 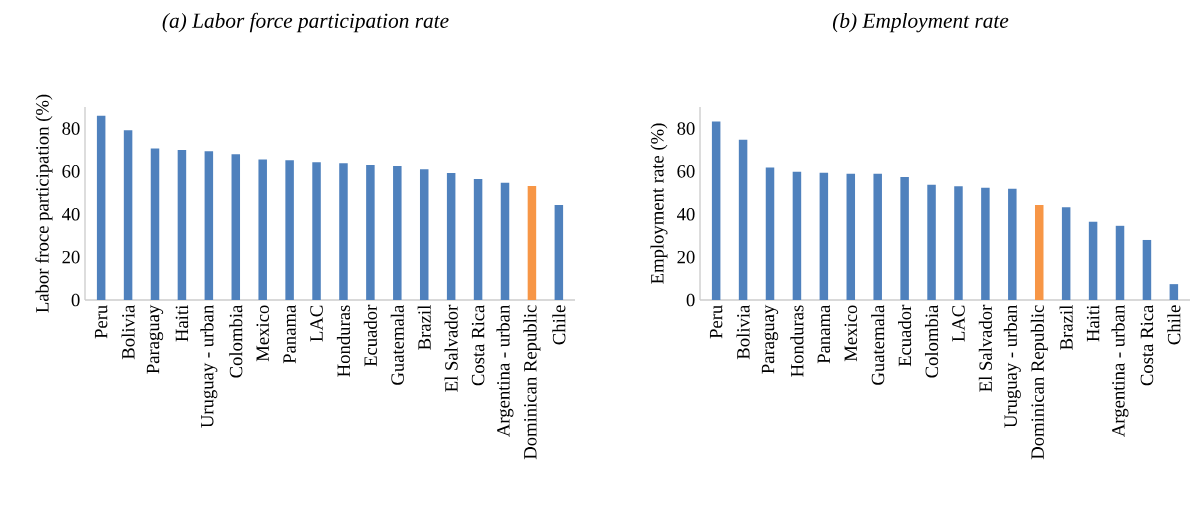 I want to click on chart-title: (a) Labor force participation rate, so click(x=305, y=22).